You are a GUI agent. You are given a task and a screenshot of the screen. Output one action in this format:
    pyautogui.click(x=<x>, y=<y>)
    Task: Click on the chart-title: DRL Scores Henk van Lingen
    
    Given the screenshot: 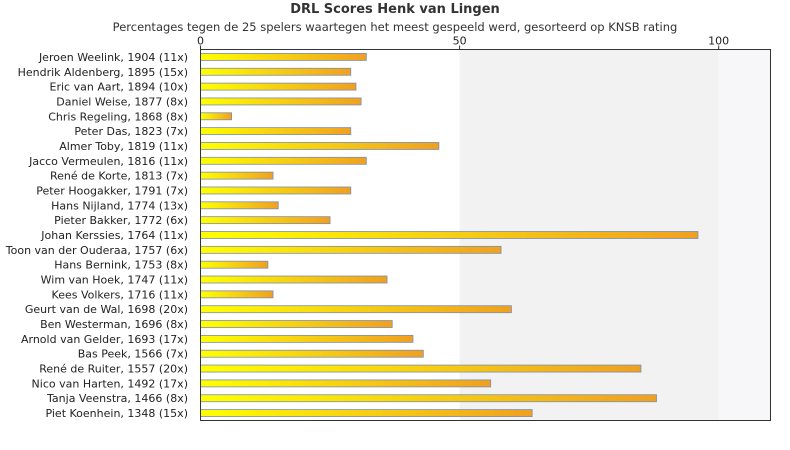 What is the action you would take?
    pyautogui.click(x=395, y=9)
    